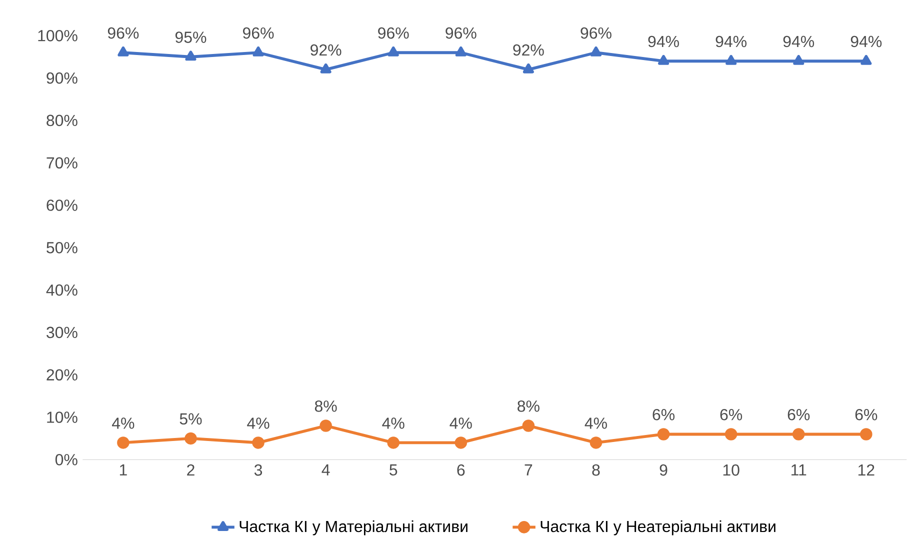 This screenshot has width=913, height=553. I want to click on x-tick-label: 10, so click(731, 470).